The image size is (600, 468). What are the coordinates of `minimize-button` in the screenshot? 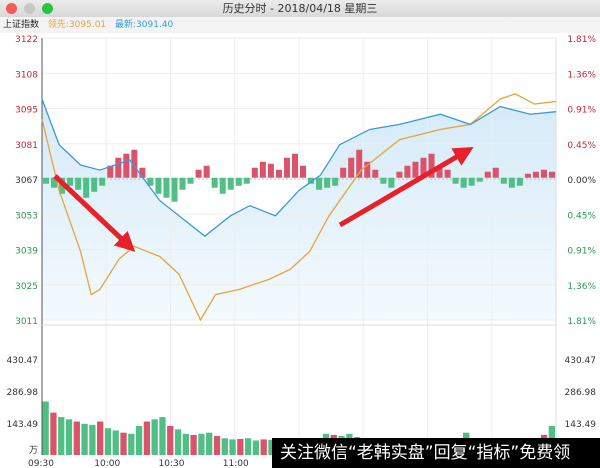 It's located at (29, 8).